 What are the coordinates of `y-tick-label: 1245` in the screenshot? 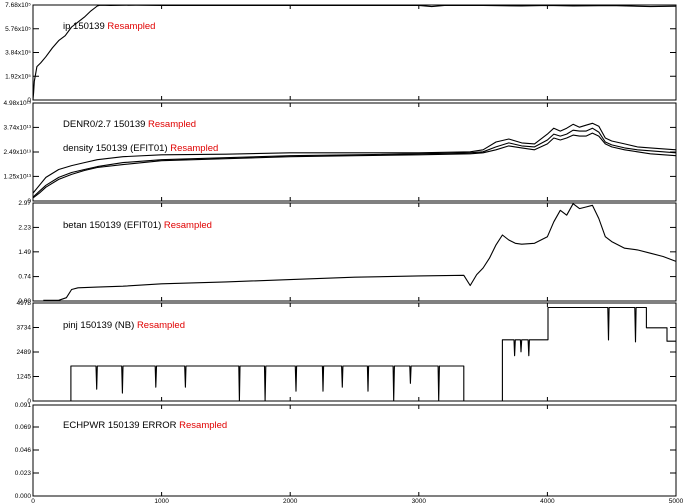 It's located at (24, 376).